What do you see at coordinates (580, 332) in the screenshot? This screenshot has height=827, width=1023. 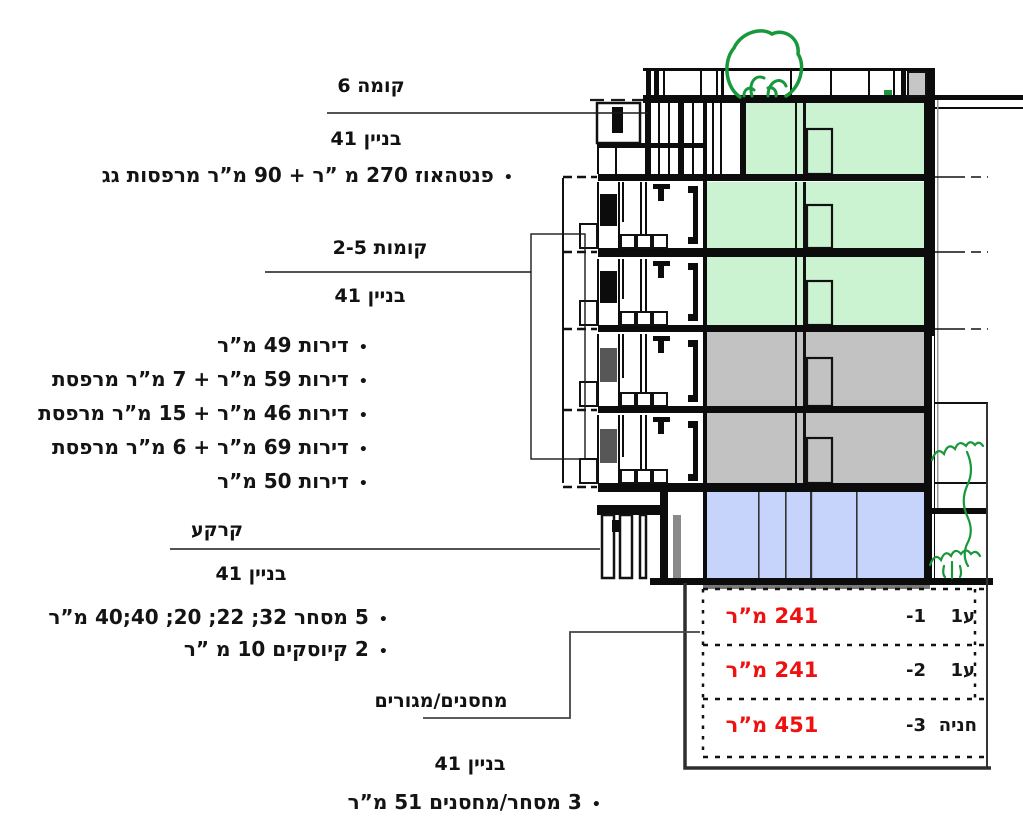 I see `floor-level-lines-left` at bounding box center [580, 332].